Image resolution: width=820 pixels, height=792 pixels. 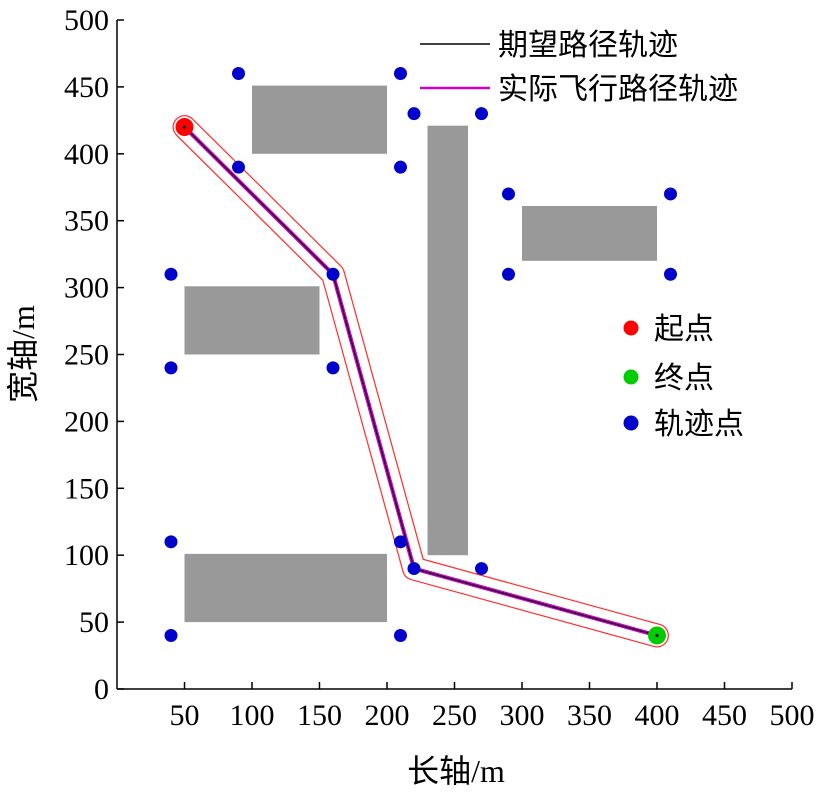 What do you see at coordinates (86, 355) in the screenshot?
I see `y-tick-label: 250` at bounding box center [86, 355].